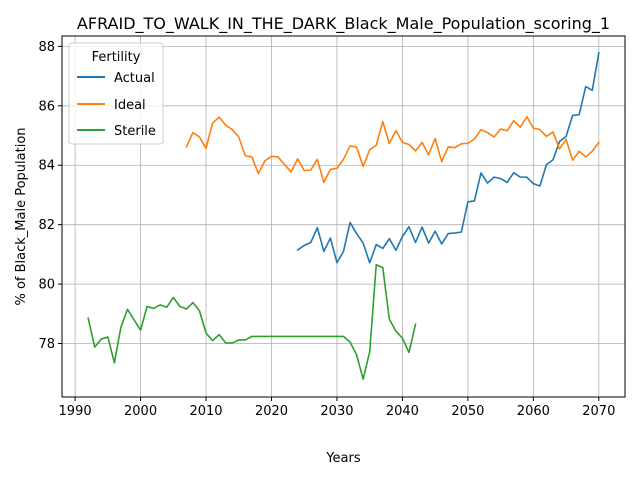  Describe the element at coordinates (75, 411) in the screenshot. I see `x-tick-label: 1990` at that location.